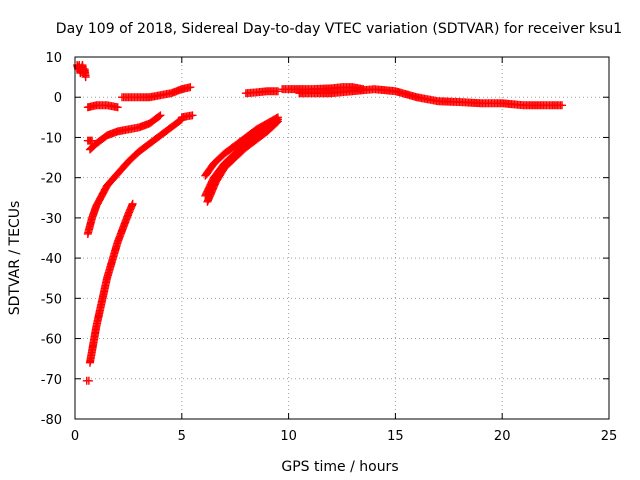  Describe the element at coordinates (111, 283) in the screenshot. I see `series-arc-e` at that location.